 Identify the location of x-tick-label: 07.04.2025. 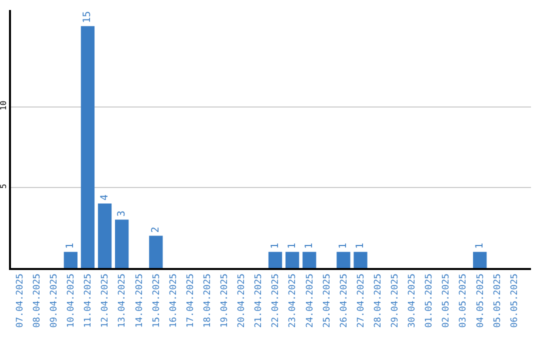
(20, 301).